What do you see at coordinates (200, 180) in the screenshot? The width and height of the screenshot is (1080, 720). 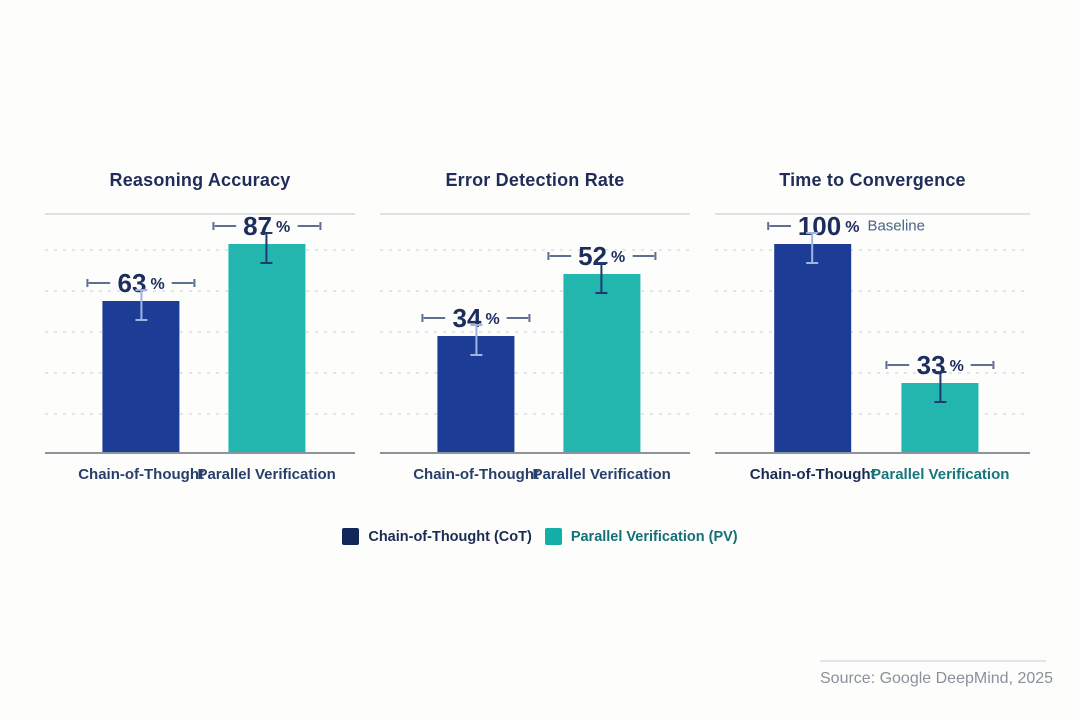 I see `chart-title: Reasoning Accuracy` at bounding box center [200, 180].